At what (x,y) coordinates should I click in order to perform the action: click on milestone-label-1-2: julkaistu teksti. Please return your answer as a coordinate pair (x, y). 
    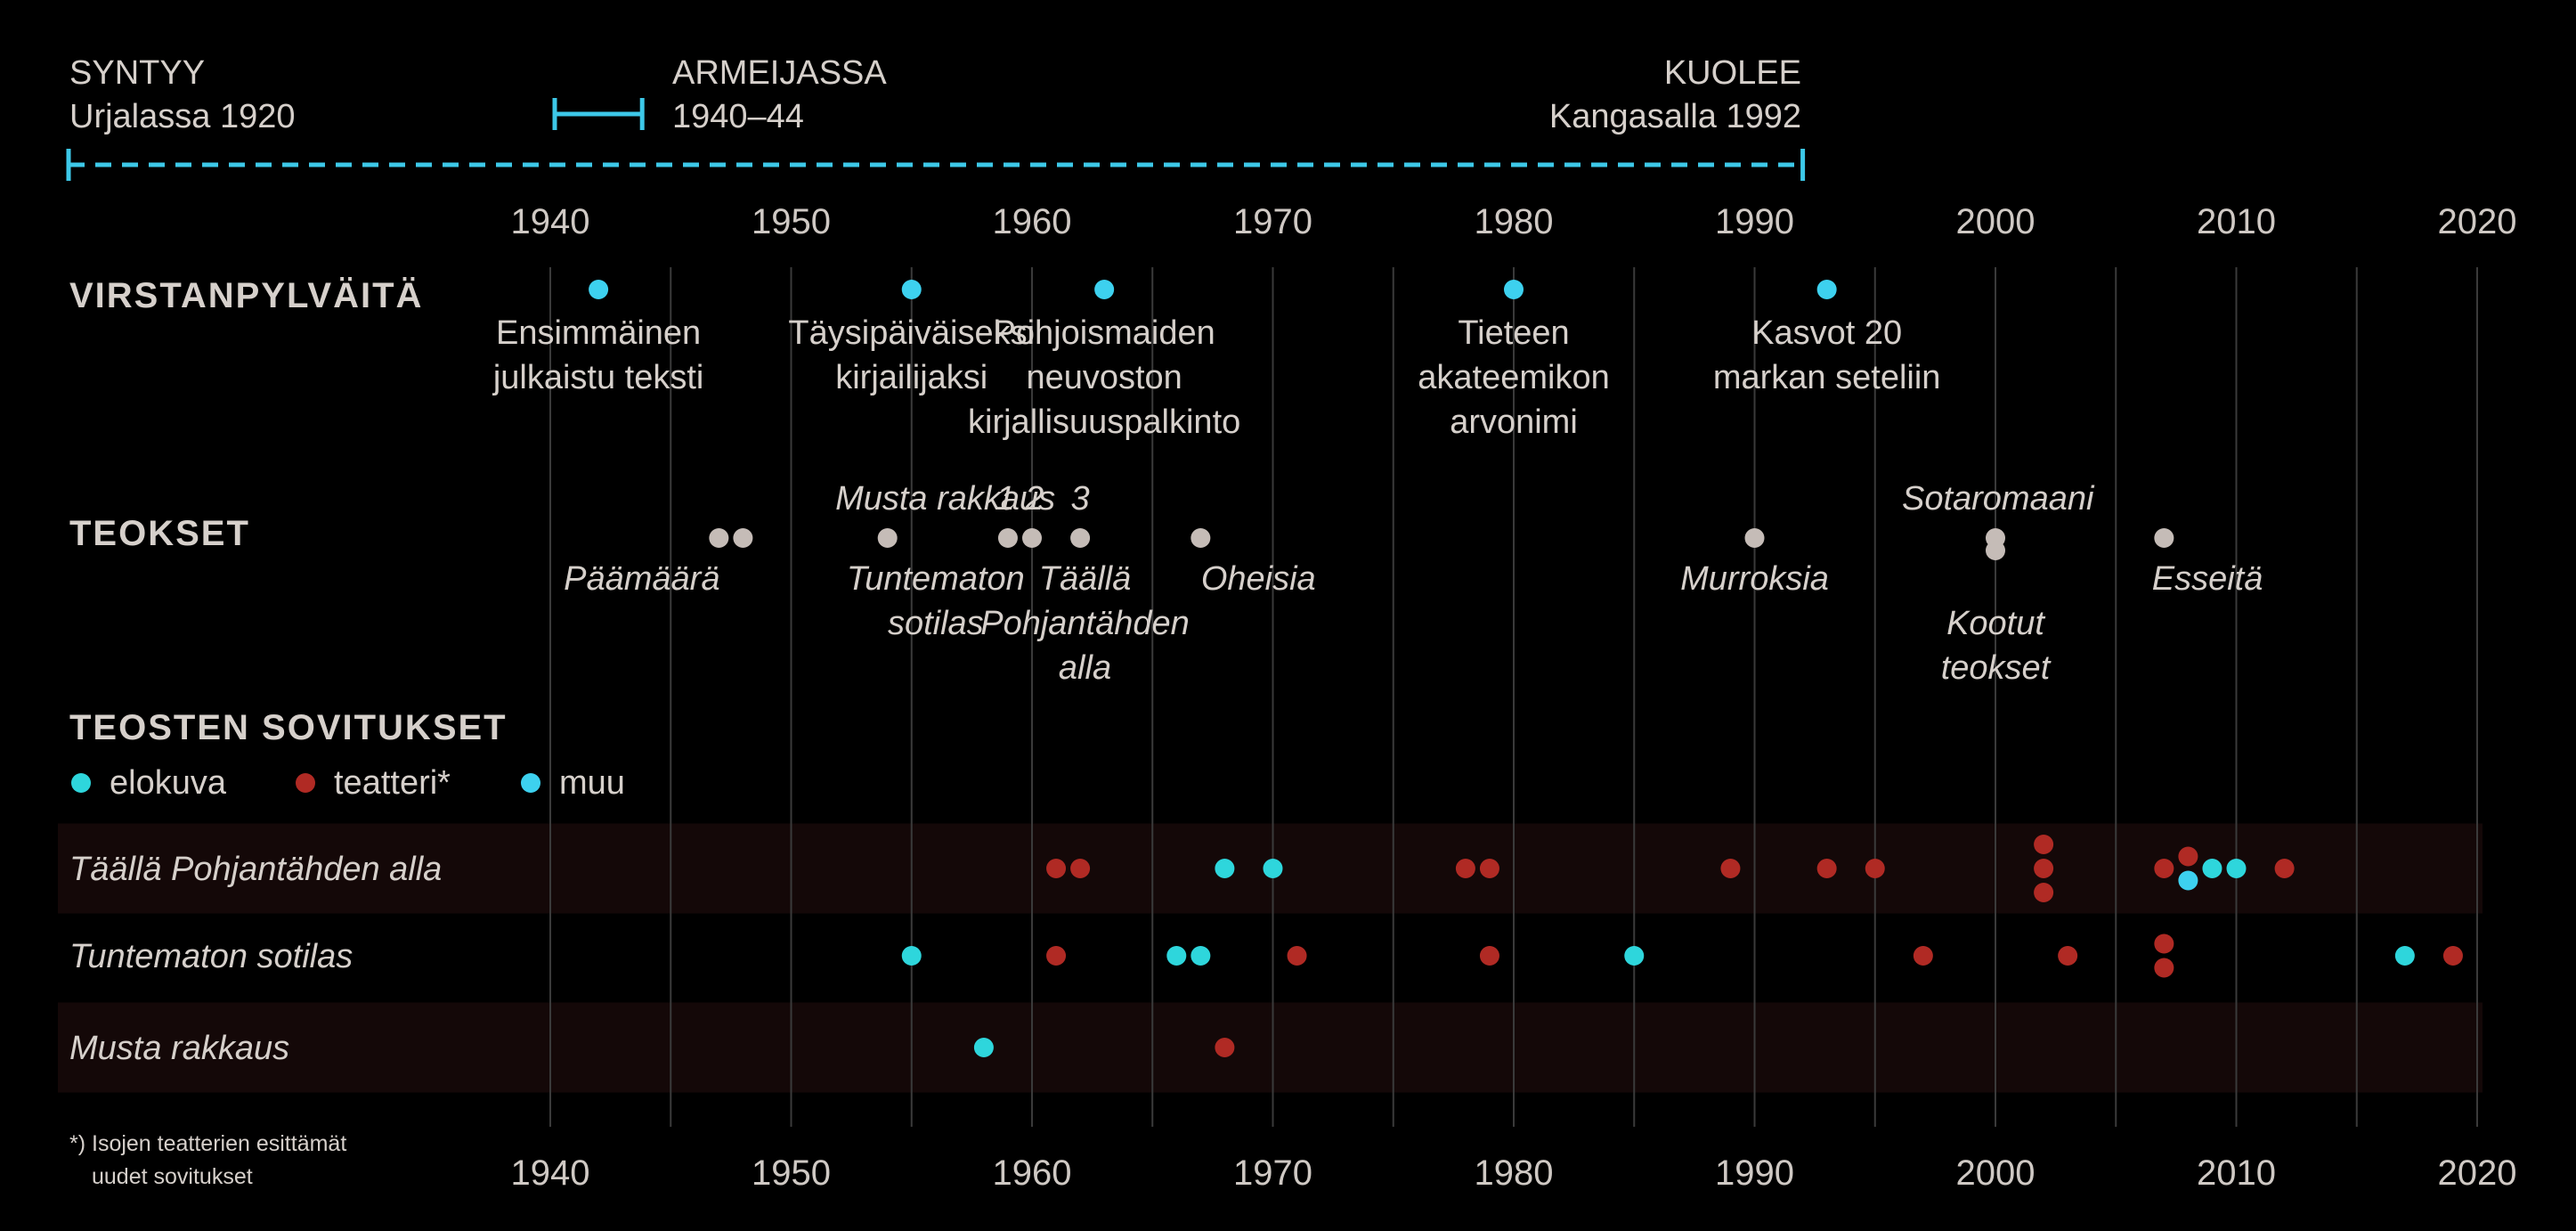
    Looking at the image, I should click on (598, 378).